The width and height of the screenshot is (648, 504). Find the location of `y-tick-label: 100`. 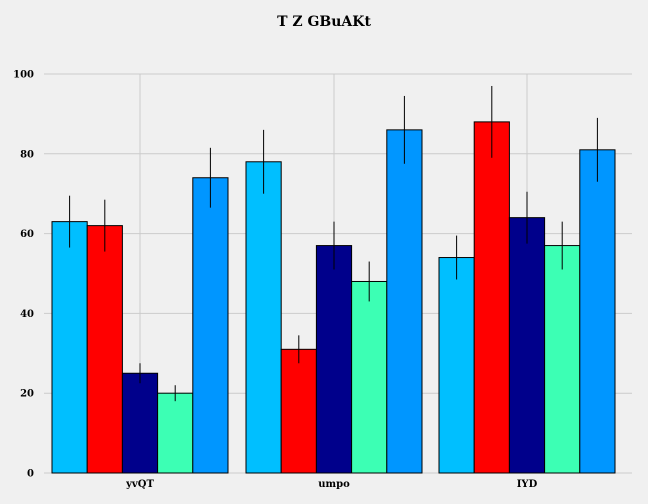

y-tick-label: 100 is located at coordinates (23, 75).